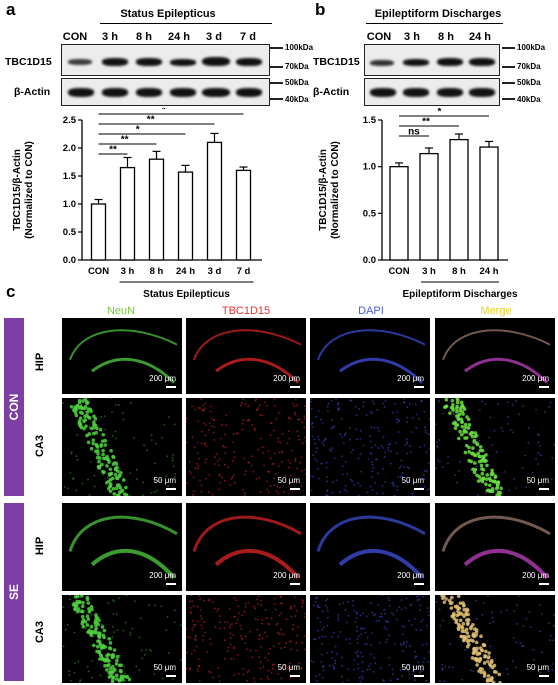 The height and width of the screenshot is (685, 558). What do you see at coordinates (320, 9) in the screenshot?
I see `panel-letter-b: b` at bounding box center [320, 9].